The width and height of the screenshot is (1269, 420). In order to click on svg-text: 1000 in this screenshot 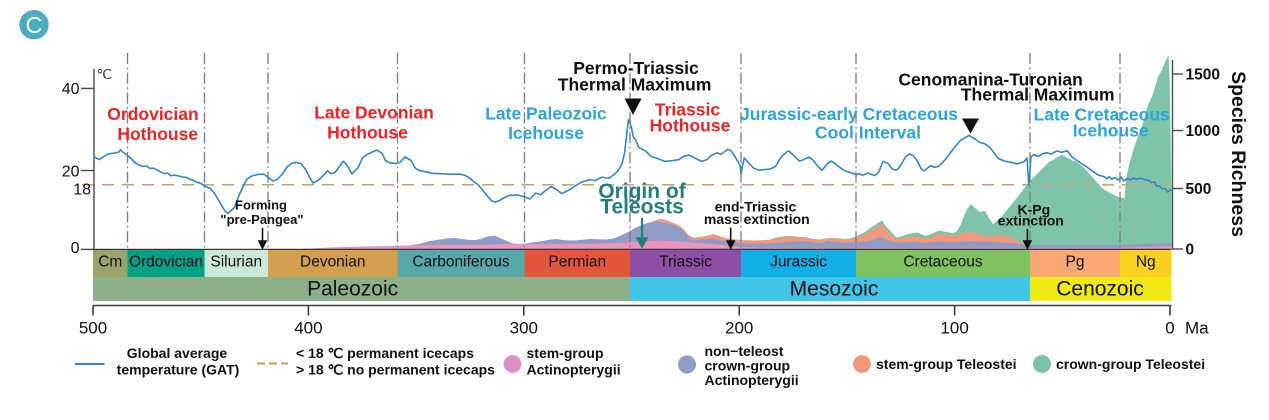, I will do `click(1203, 131)`.